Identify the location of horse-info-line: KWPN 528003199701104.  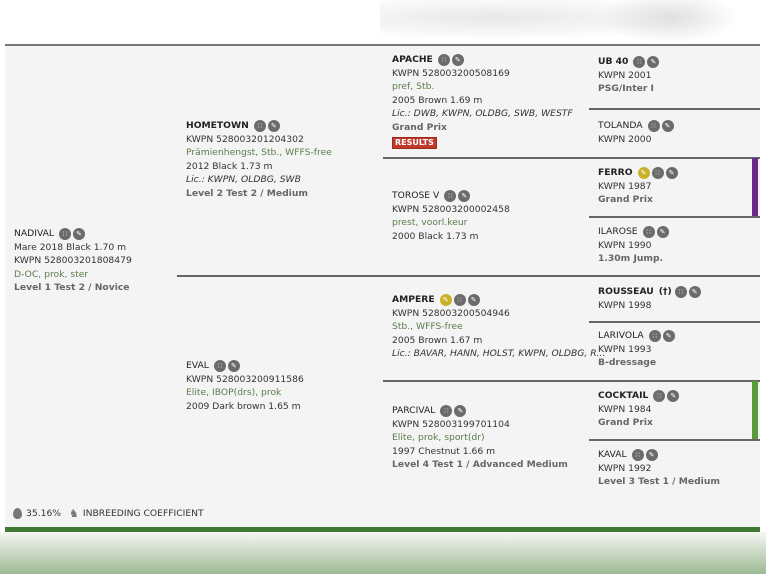
(451, 424).